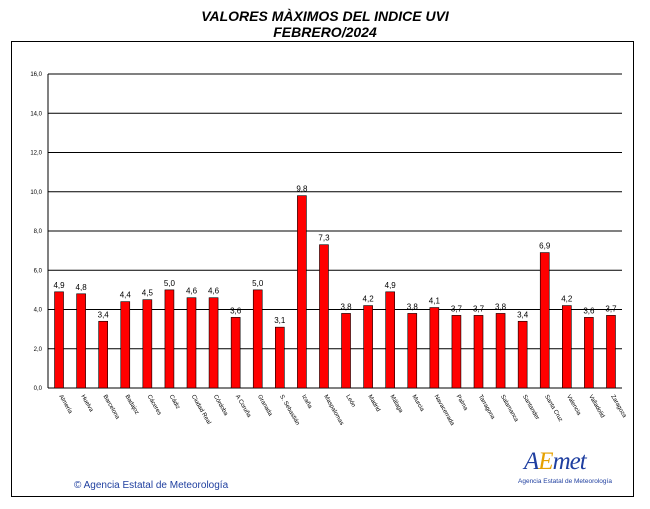 The height and width of the screenshot is (509, 650). I want to click on category-label: Cáceres, so click(154, 405).